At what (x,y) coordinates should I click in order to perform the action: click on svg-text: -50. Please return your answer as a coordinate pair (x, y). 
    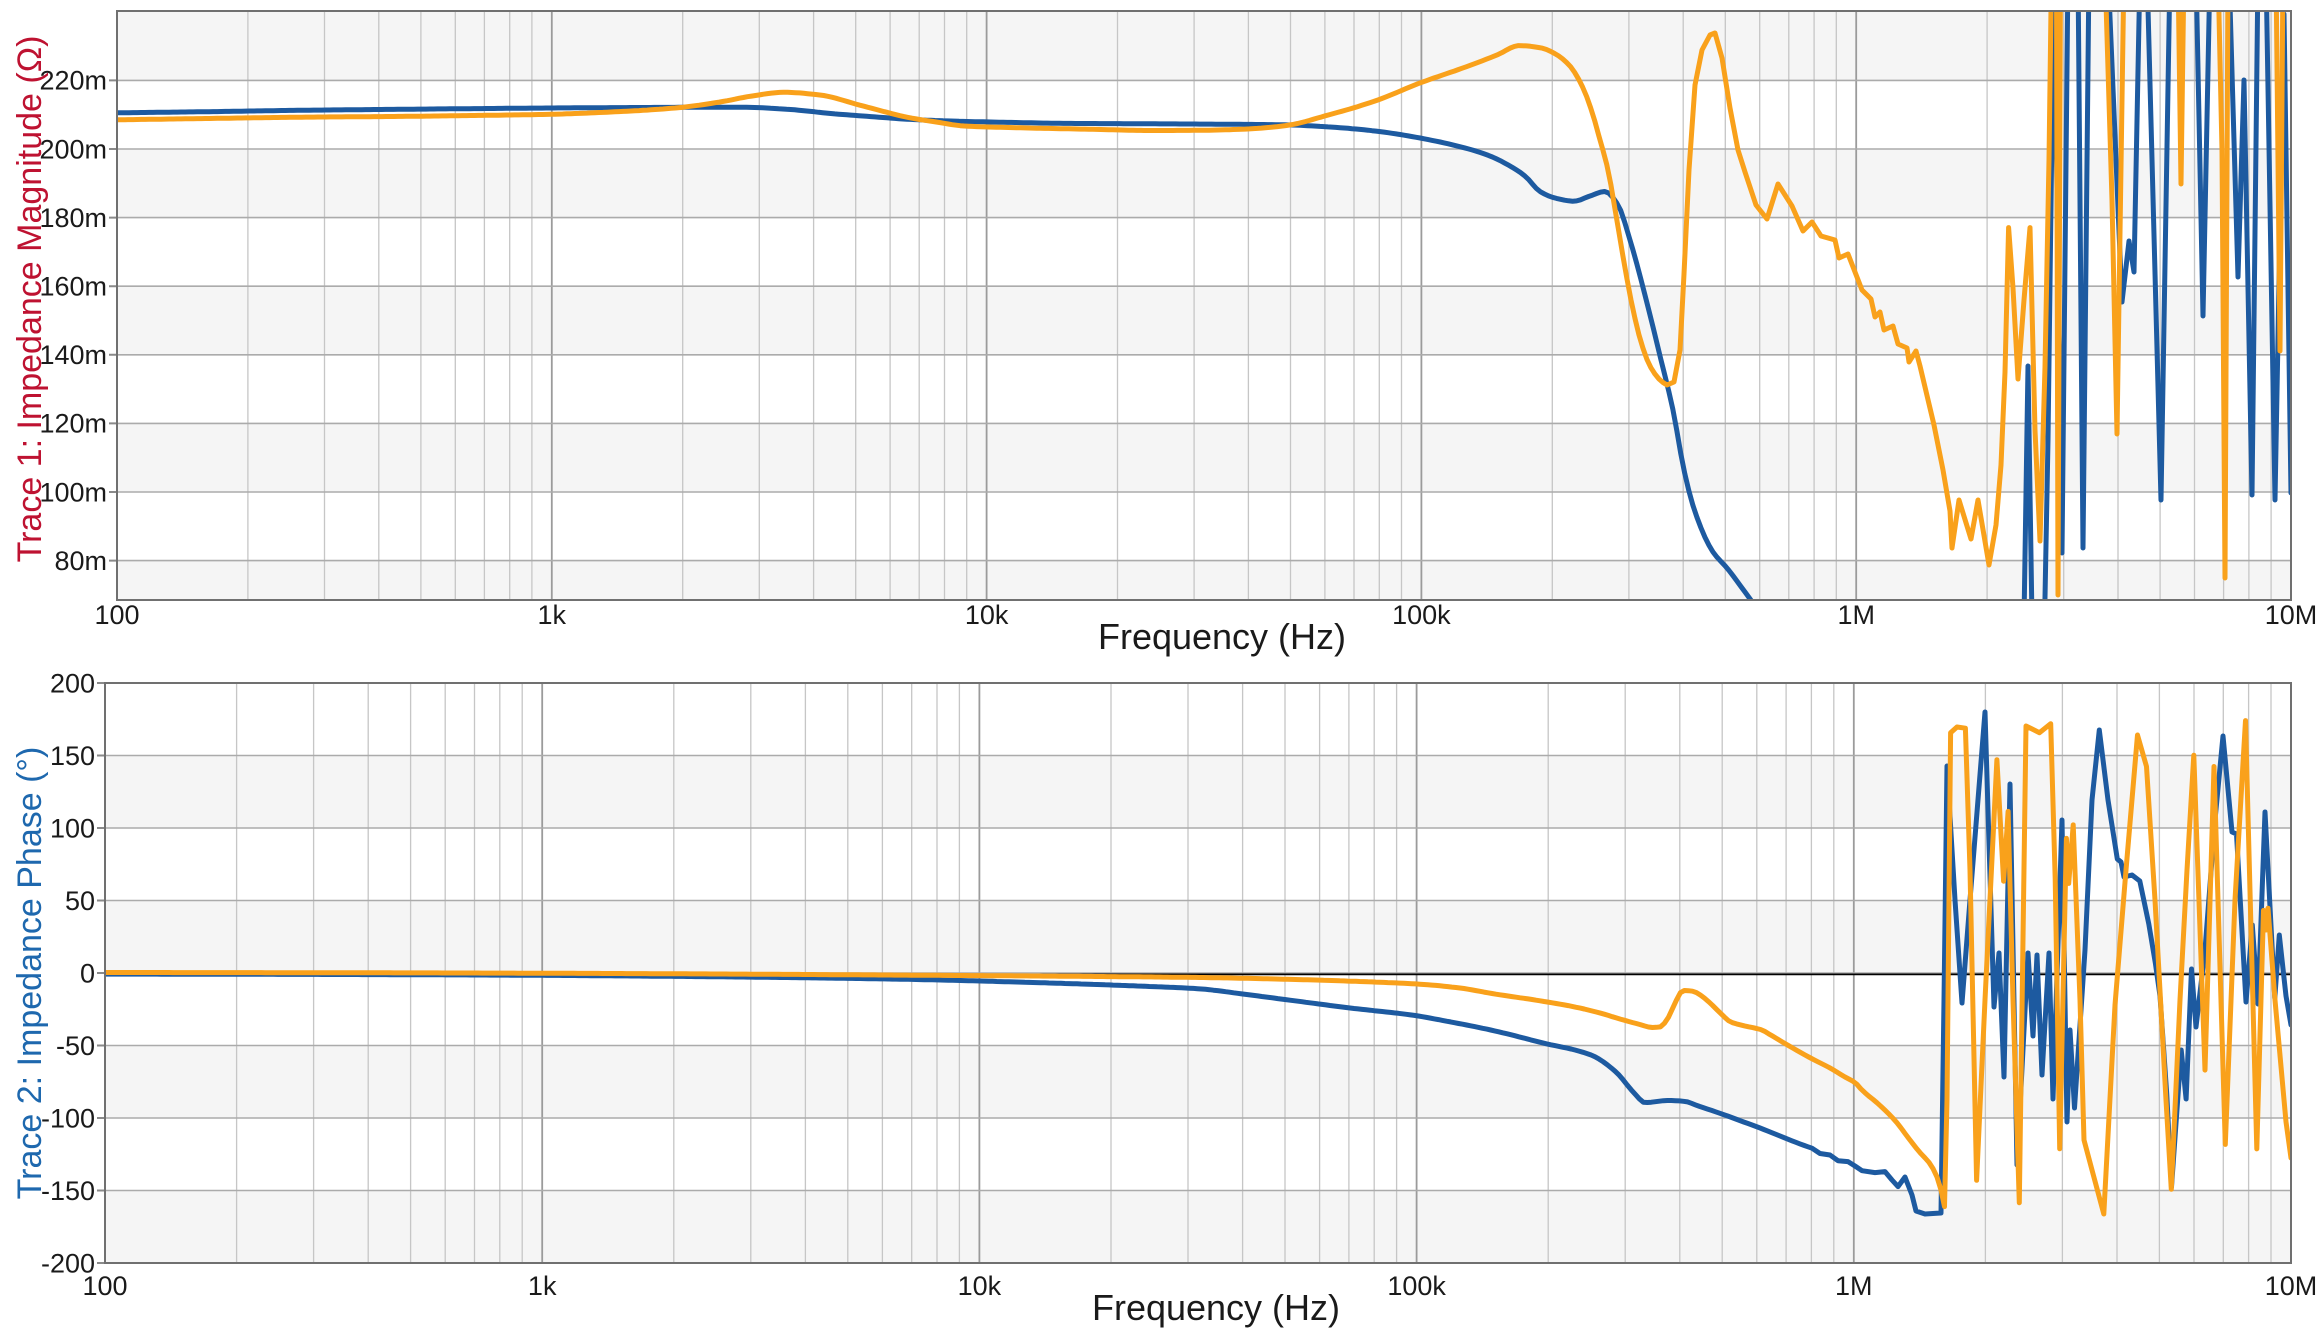
    Looking at the image, I should click on (75, 1046).